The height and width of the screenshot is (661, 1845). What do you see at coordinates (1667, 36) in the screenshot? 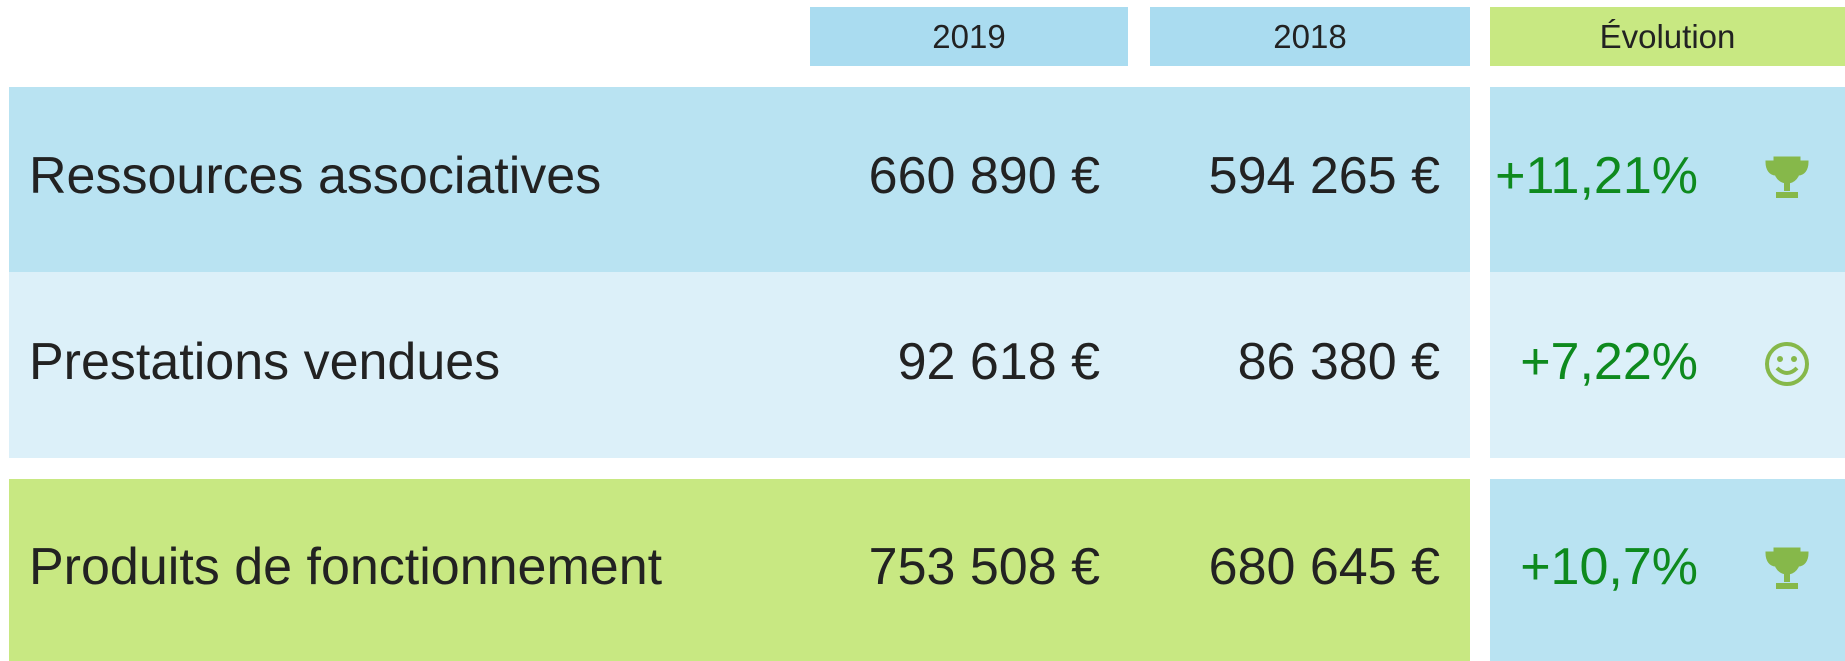
I see `header-cell: Évolution` at bounding box center [1667, 36].